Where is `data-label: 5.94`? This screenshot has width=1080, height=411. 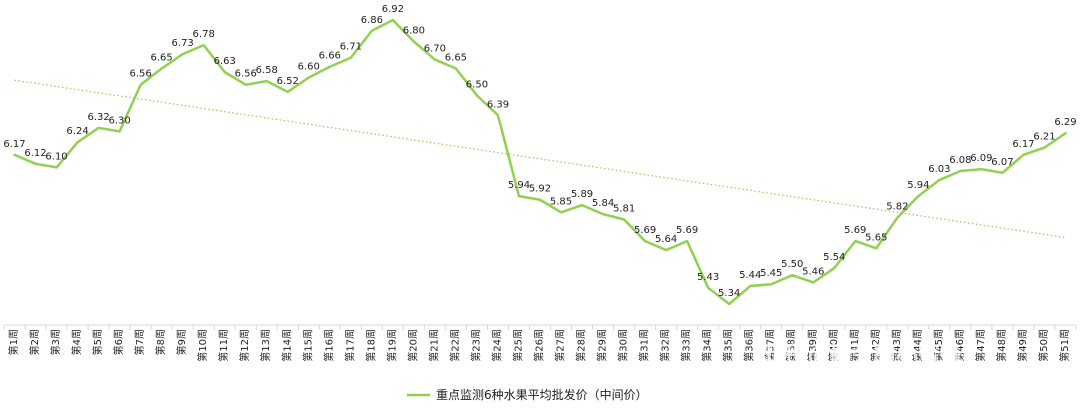
data-label: 5.94 is located at coordinates (918, 185).